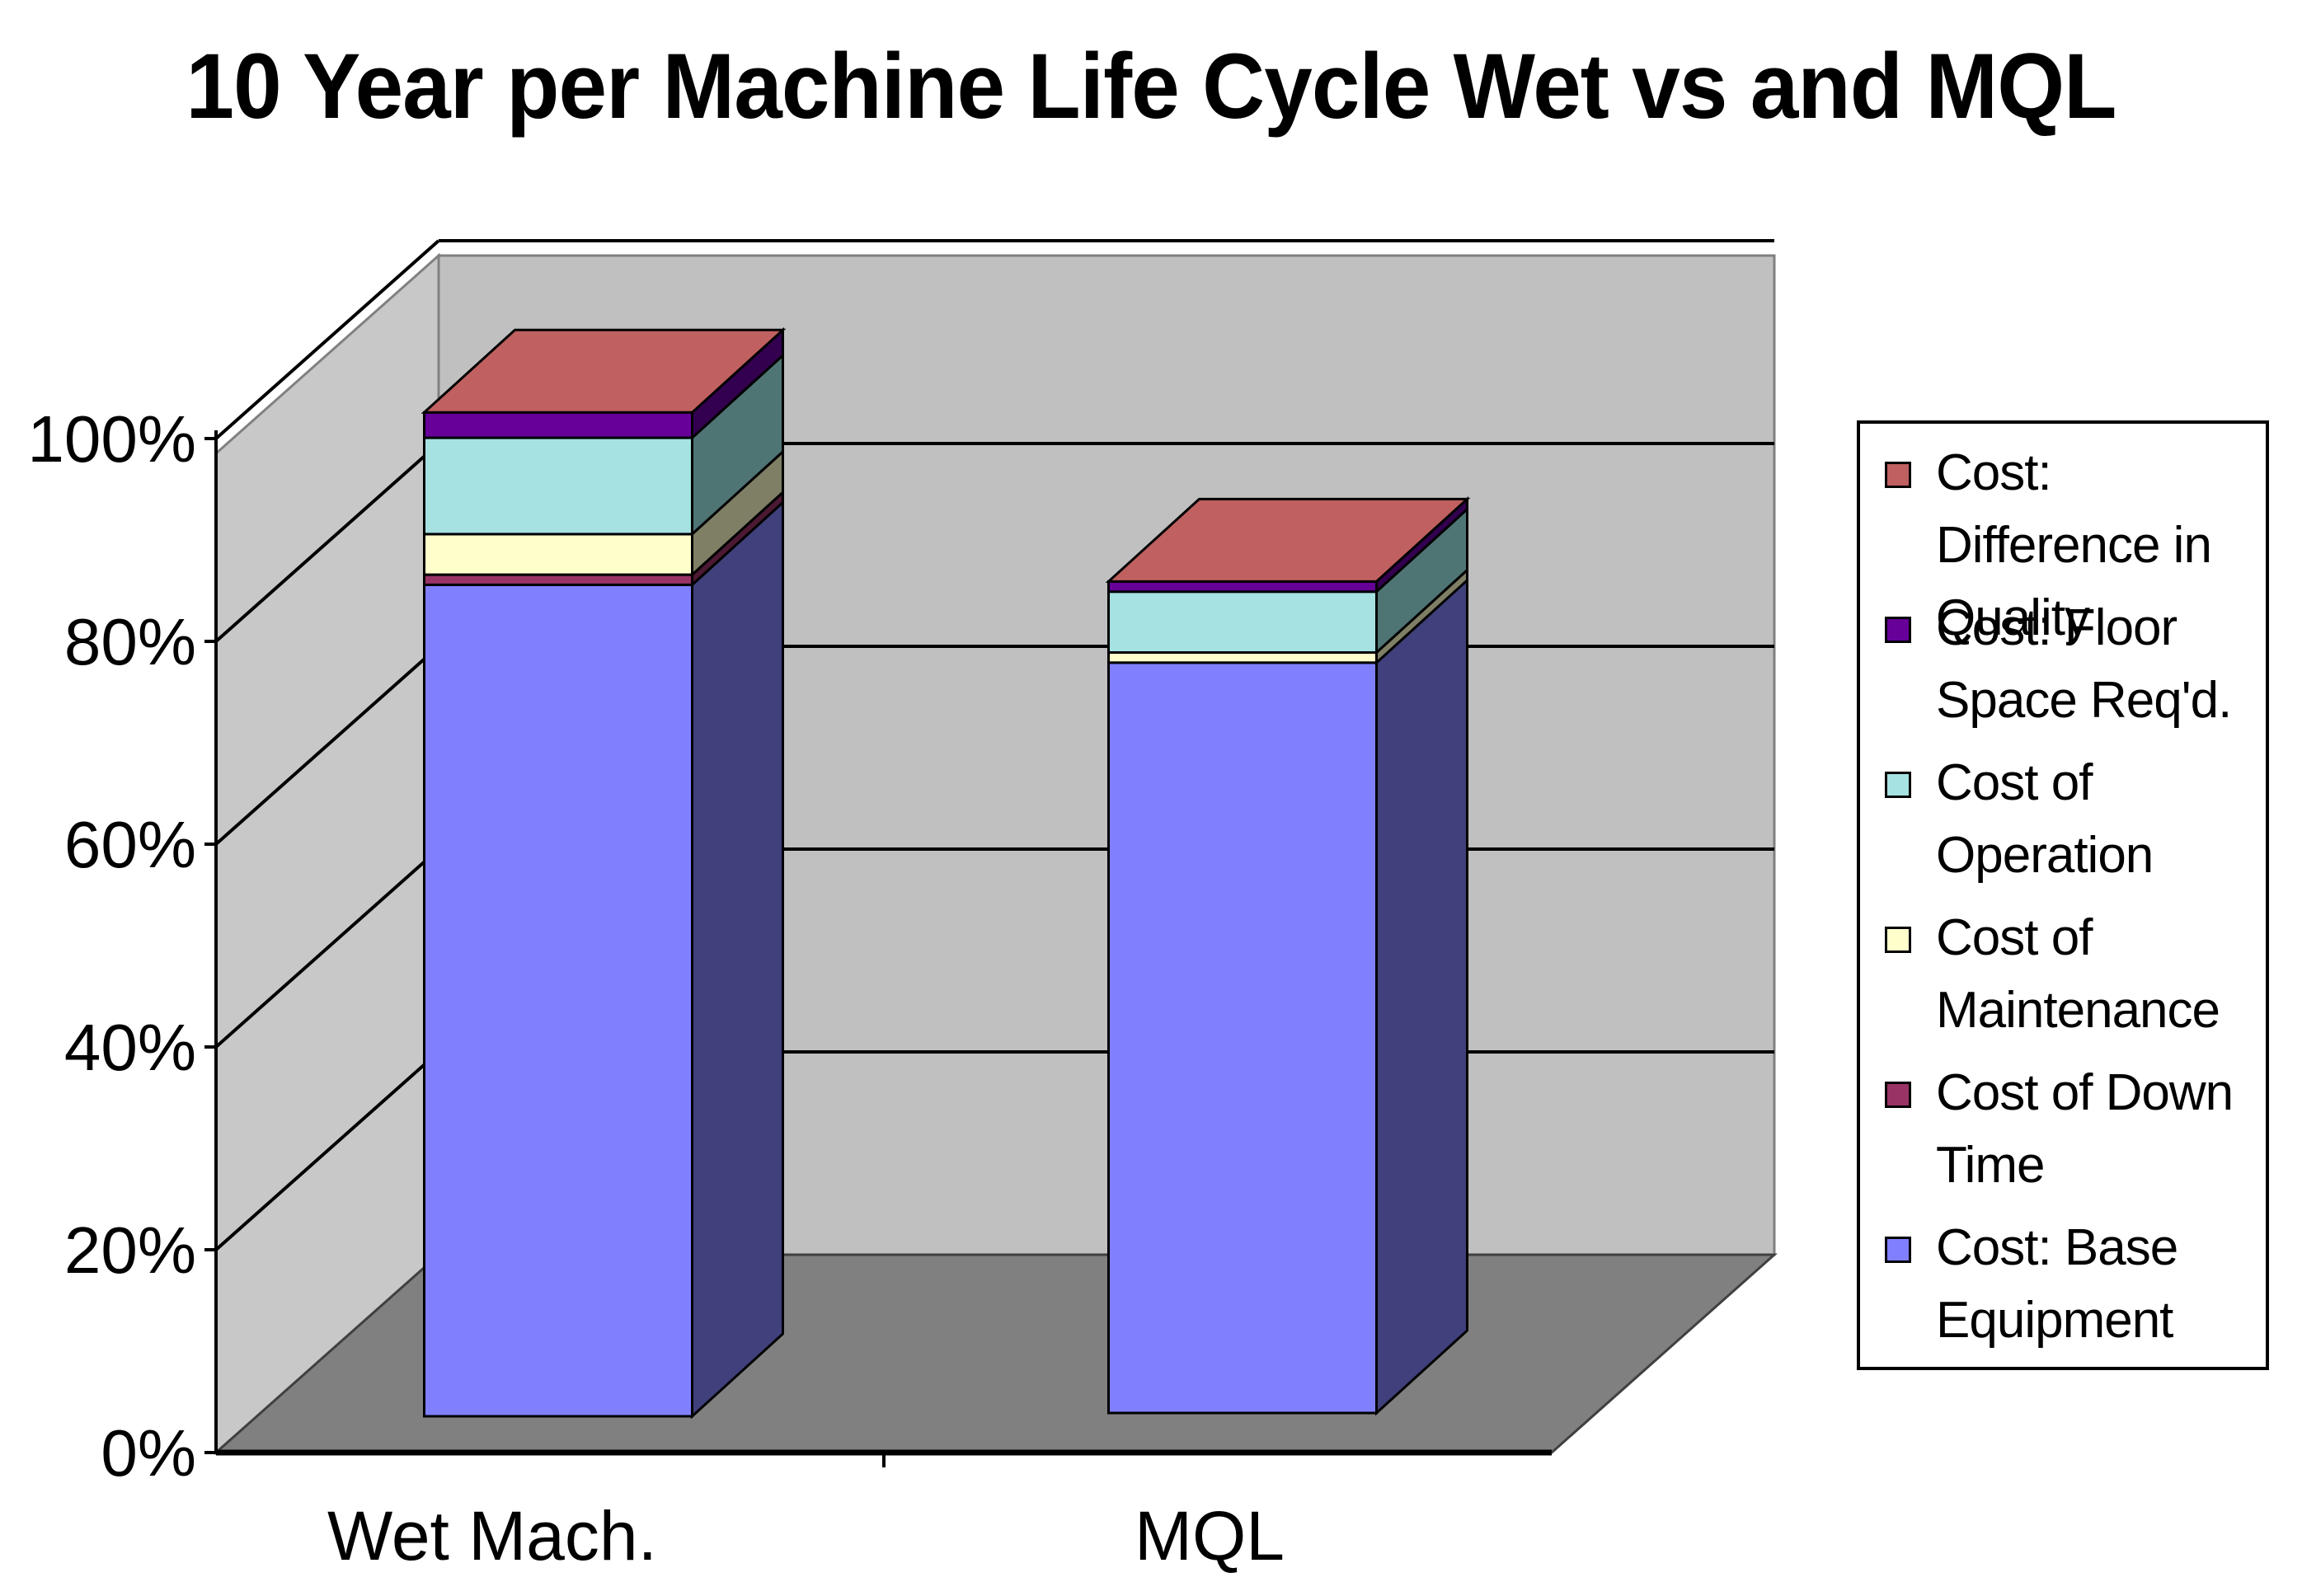 This screenshot has width=2302, height=1596. What do you see at coordinates (130, 844) in the screenshot?
I see `y-tick-label: 60%` at bounding box center [130, 844].